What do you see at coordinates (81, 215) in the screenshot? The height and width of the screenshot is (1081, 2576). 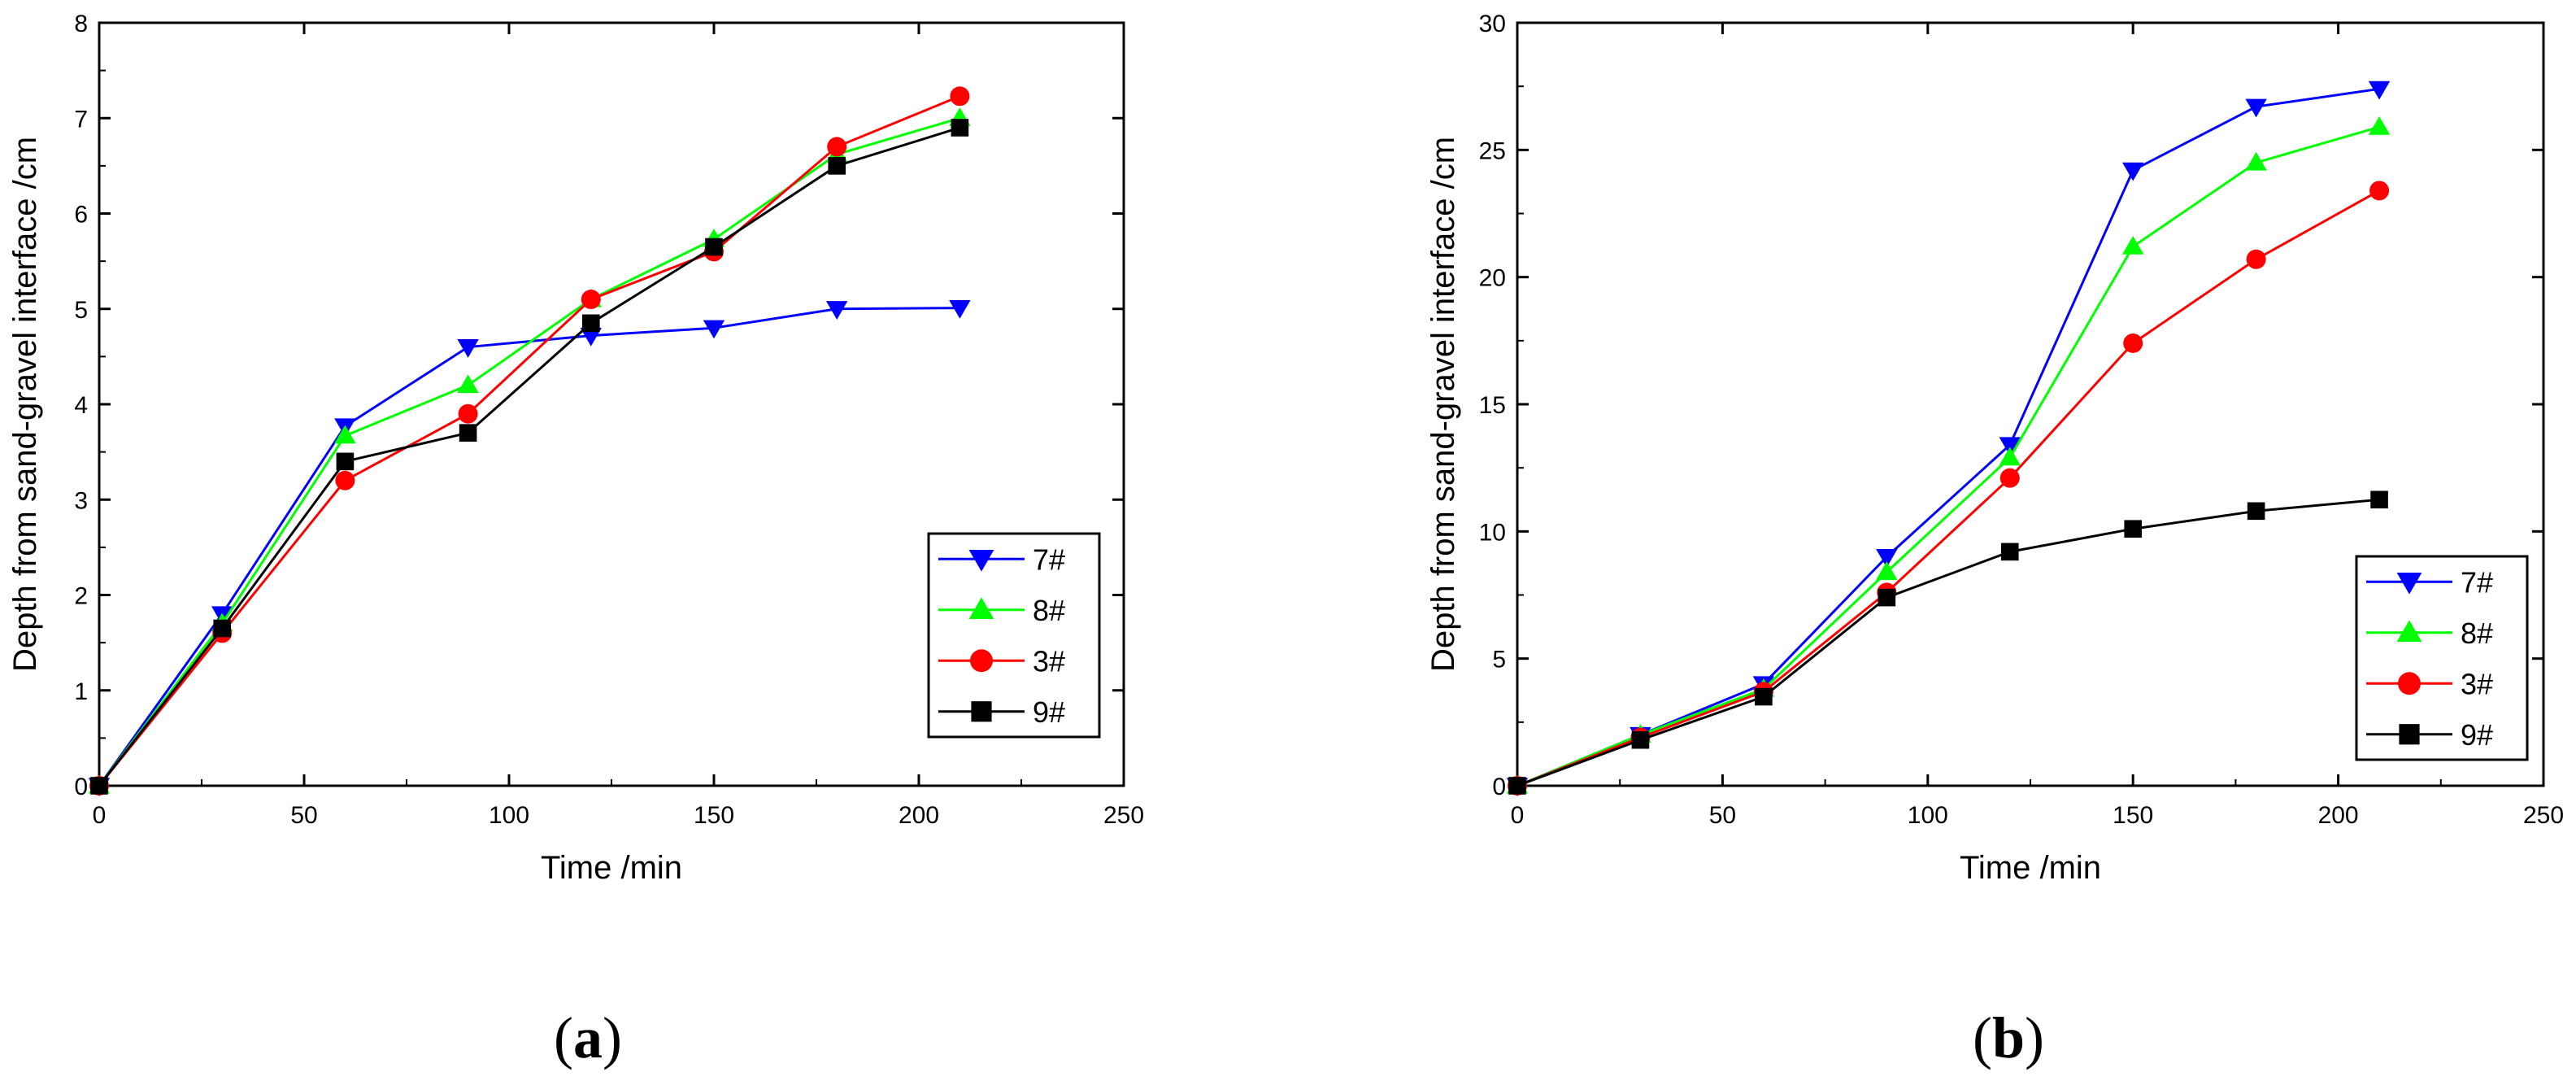 I see `y-tick-label: 6` at bounding box center [81, 215].